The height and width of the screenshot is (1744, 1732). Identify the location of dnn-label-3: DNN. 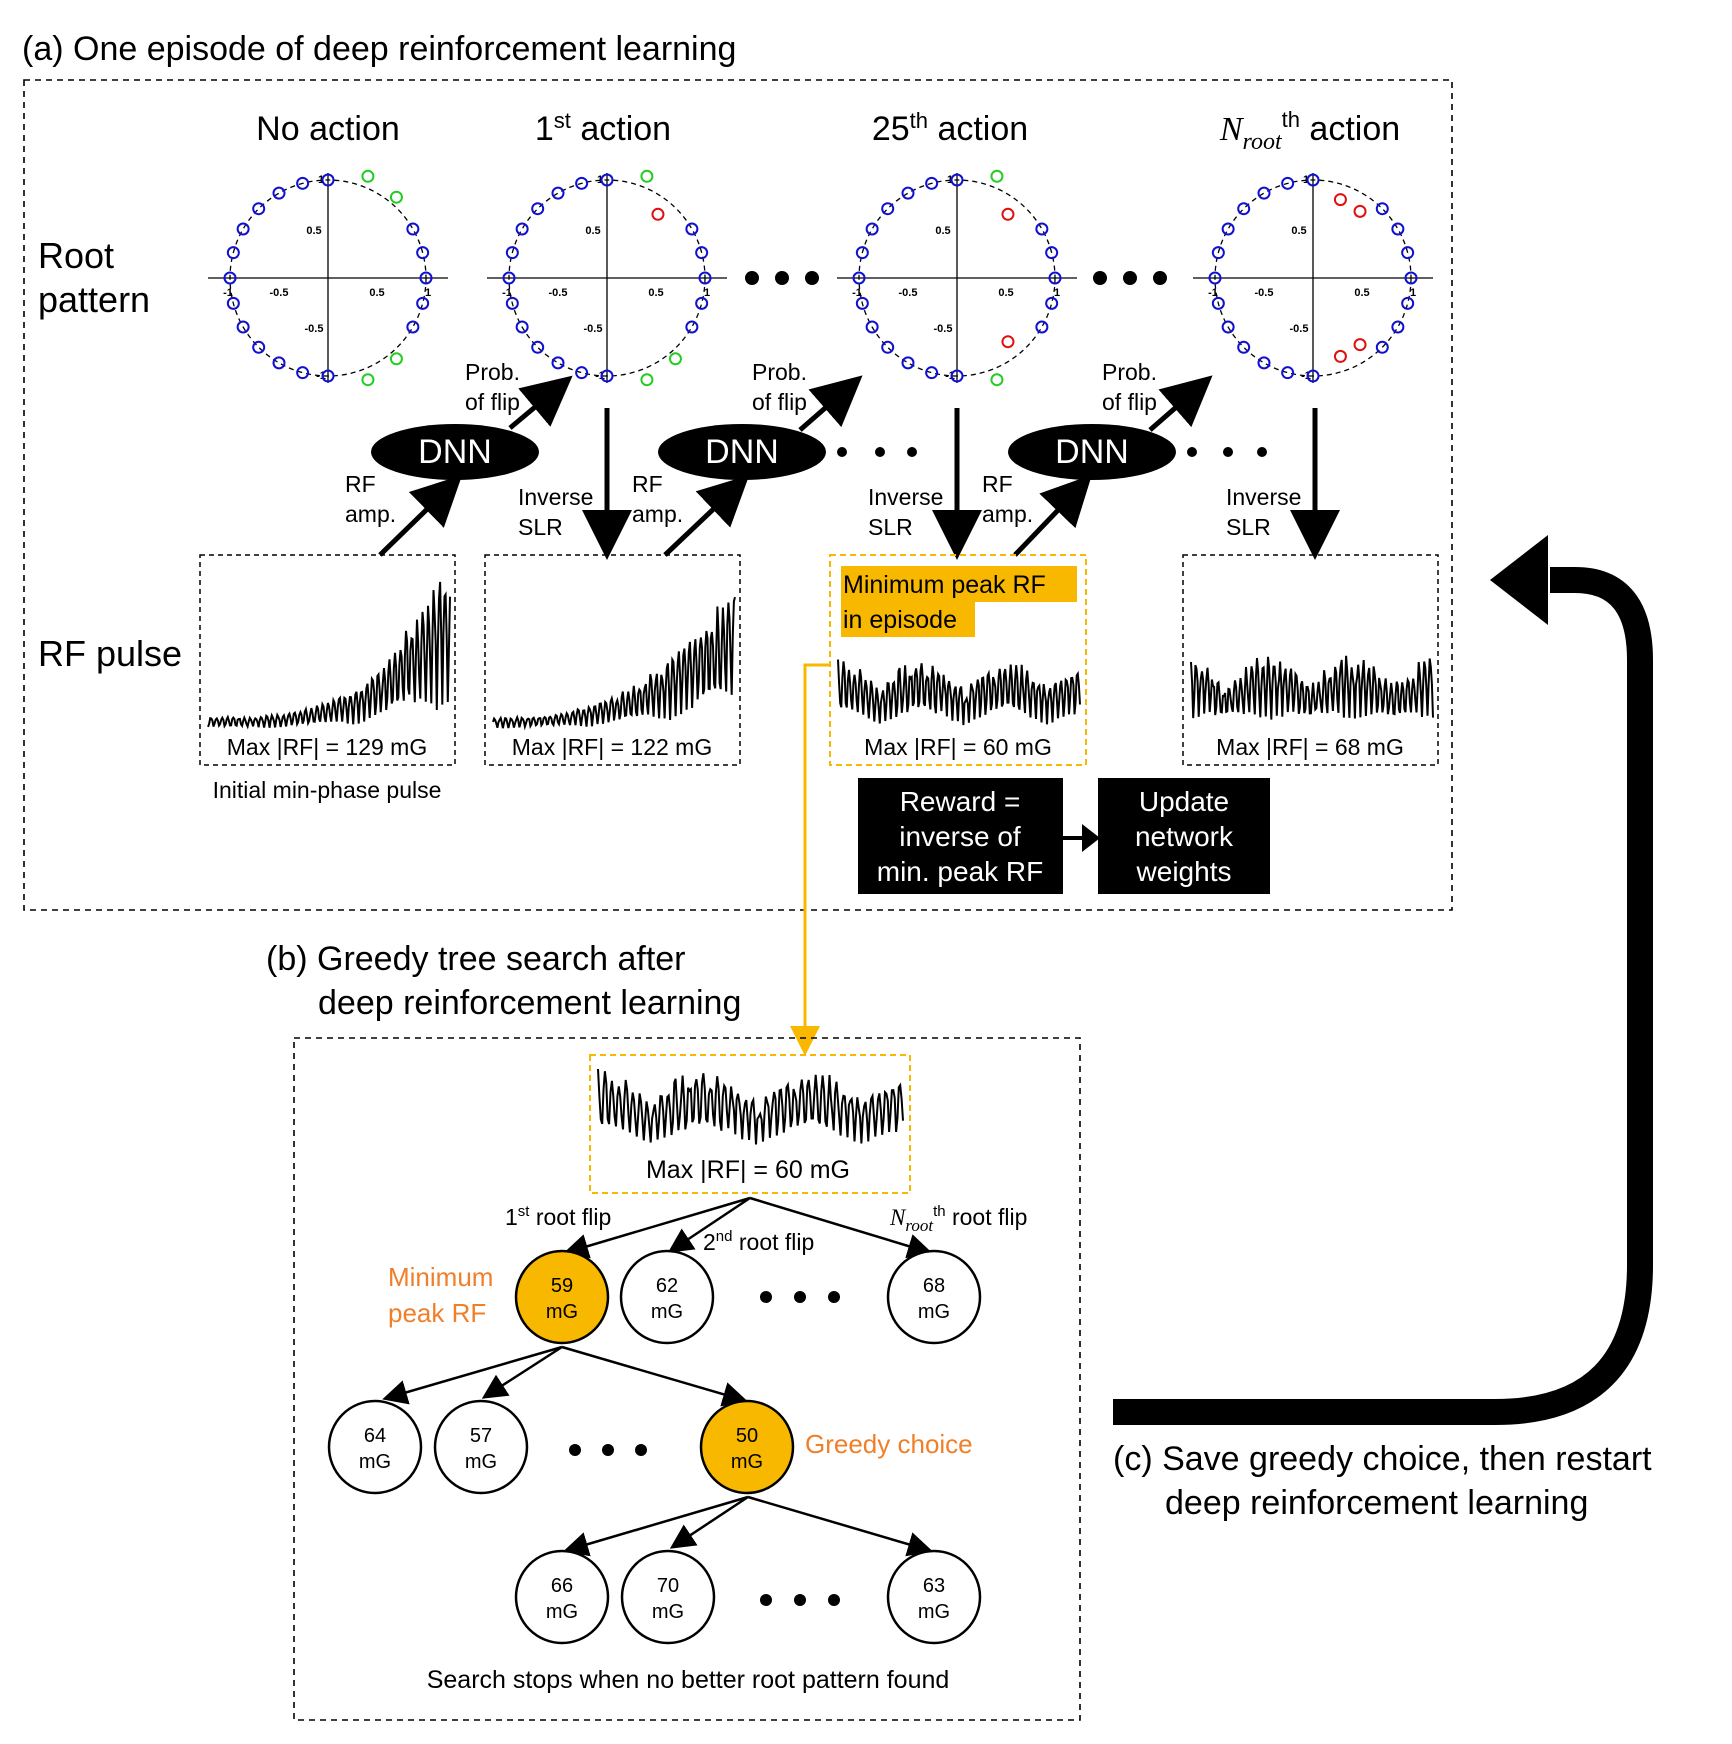
(1092, 452).